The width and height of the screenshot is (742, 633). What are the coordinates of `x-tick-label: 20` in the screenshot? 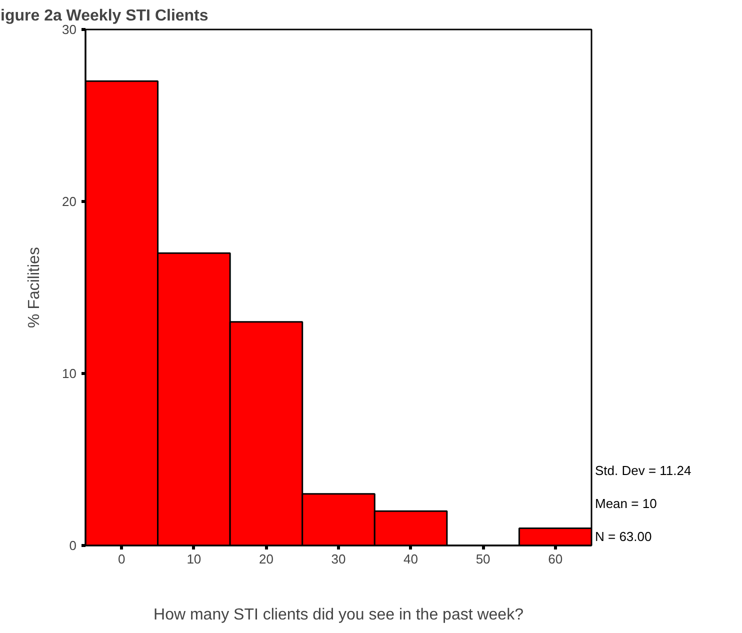 It's located at (266, 559).